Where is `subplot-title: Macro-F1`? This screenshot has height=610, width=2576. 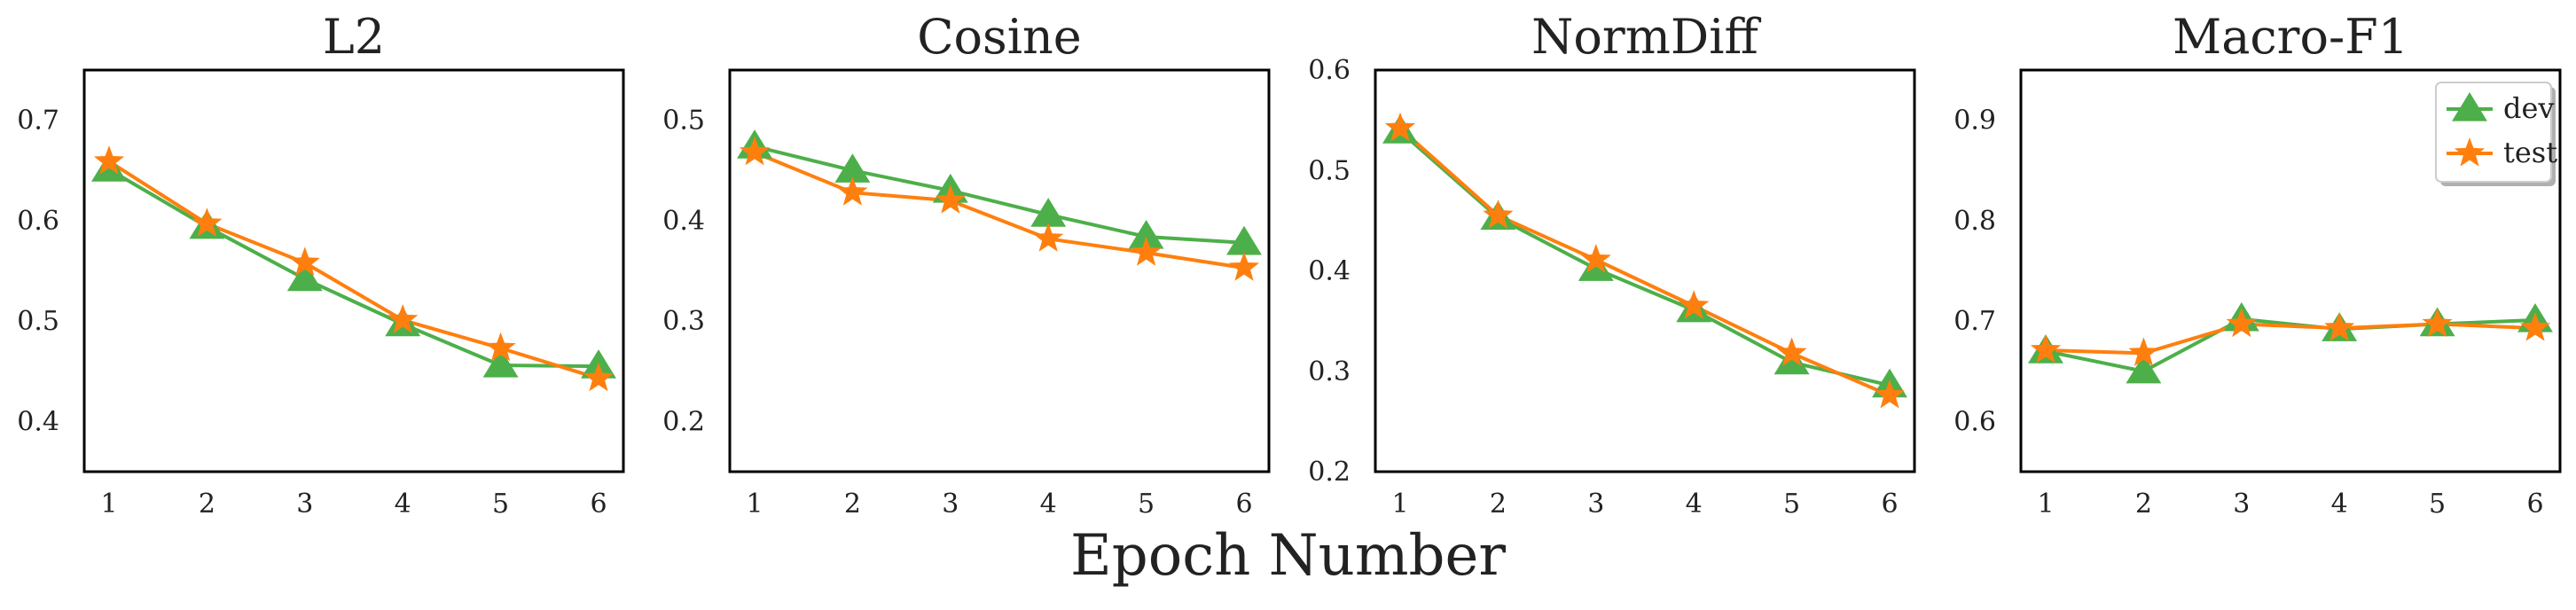 subplot-title: Macro-F1 is located at coordinates (2290, 37).